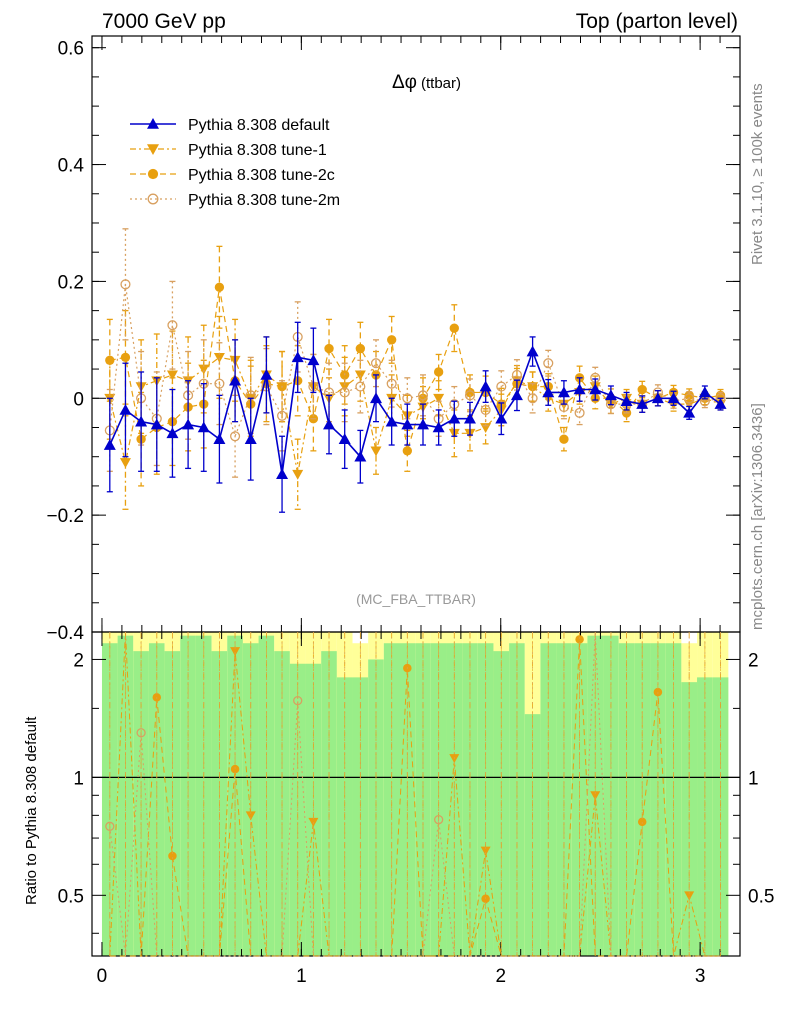 The width and height of the screenshot is (786, 1024). Describe the element at coordinates (700, 976) in the screenshot. I see `x-tick-label: 3` at that location.